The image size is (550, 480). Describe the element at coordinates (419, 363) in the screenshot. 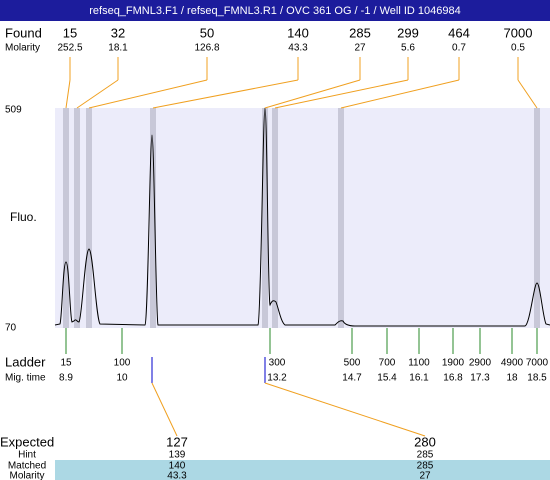

I see `ladder-size: 1100` at that location.